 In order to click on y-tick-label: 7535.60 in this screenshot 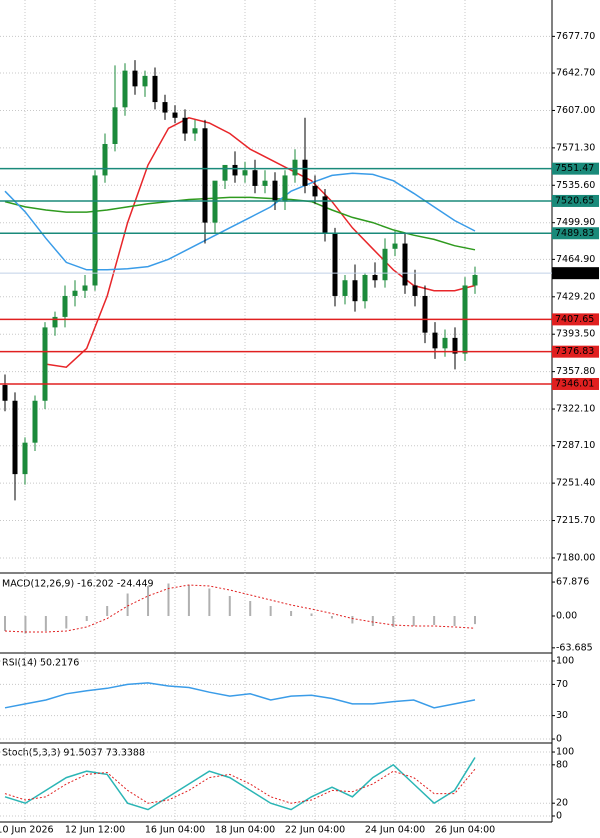, I will do `click(575, 185)`.